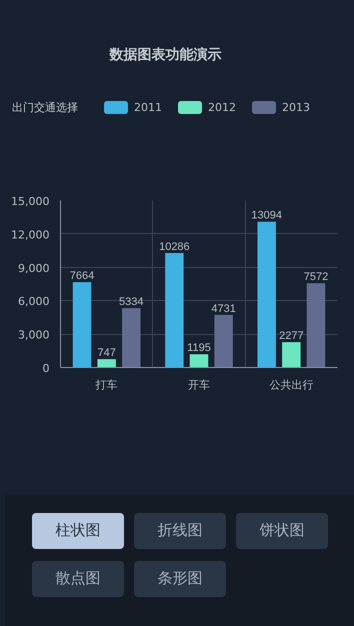 Image resolution: width=354 pixels, height=626 pixels. Describe the element at coordinates (174, 246) in the screenshot. I see `data-label: 10286` at that location.